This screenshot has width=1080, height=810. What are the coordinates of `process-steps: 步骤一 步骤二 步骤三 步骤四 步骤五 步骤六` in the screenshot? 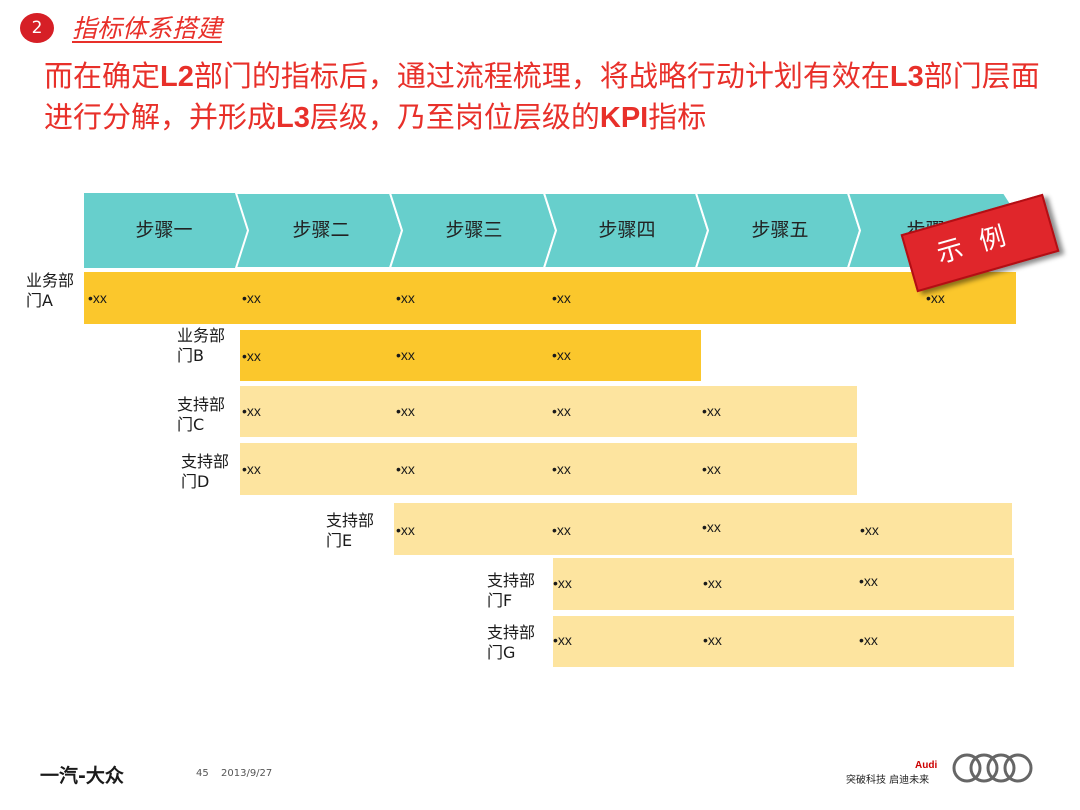 It's located at (556, 230).